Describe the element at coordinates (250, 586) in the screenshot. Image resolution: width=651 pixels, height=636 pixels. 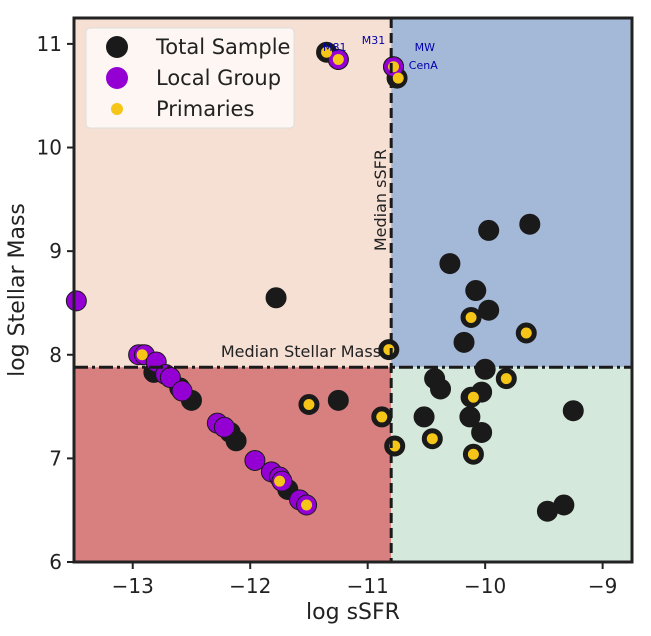
I see `x-tick-label: −12` at that location.